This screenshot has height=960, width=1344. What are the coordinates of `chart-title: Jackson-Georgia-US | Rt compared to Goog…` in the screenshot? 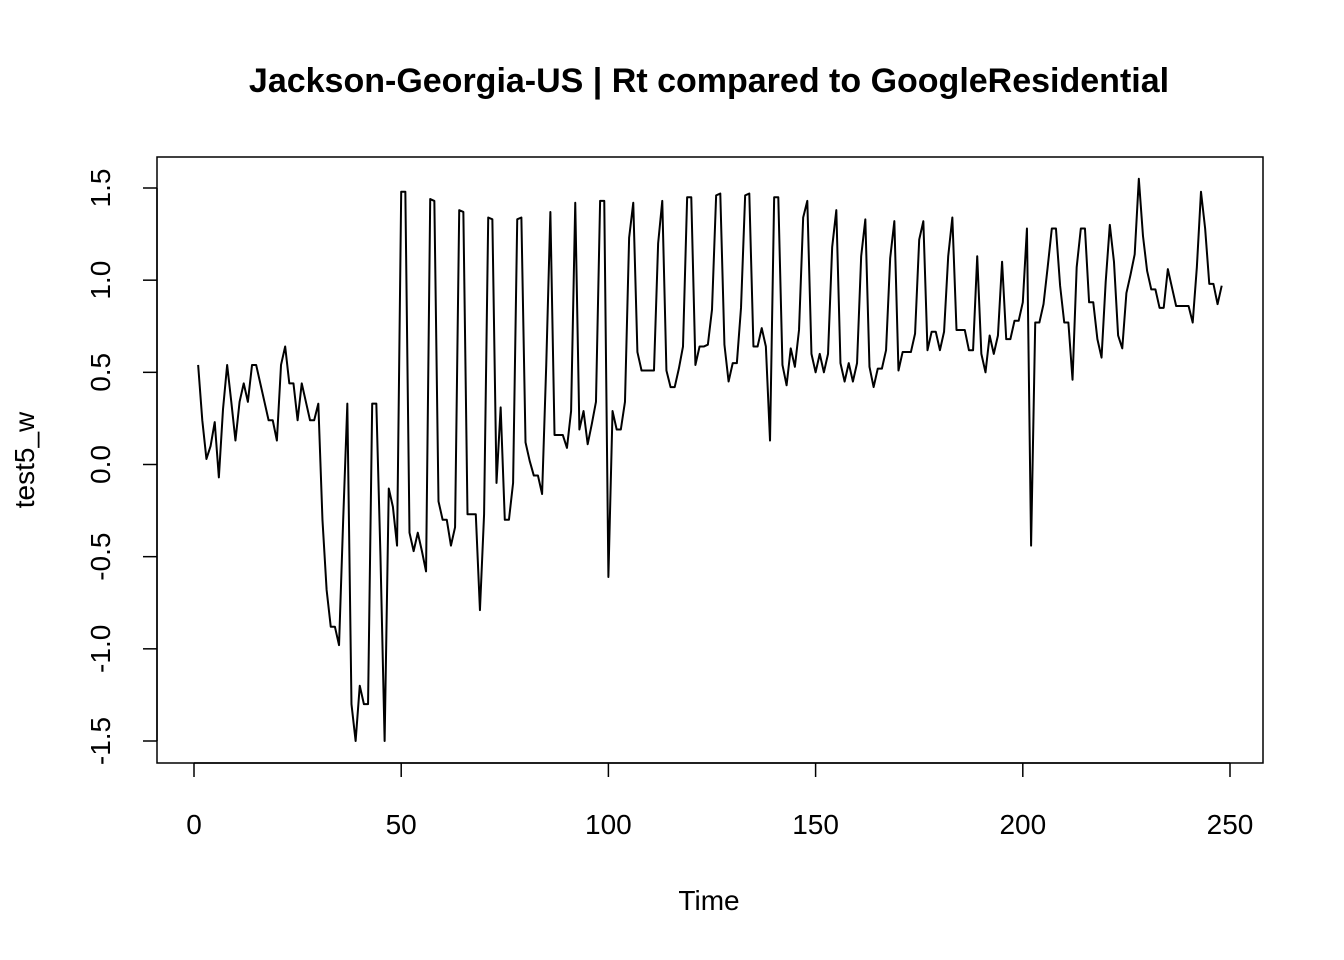 It's located at (709, 81).